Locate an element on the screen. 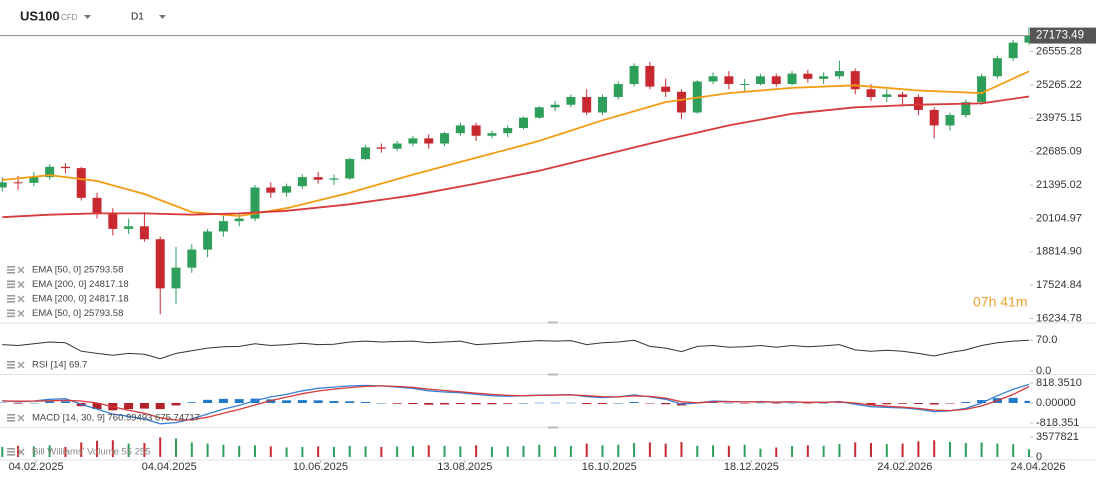 Image resolution: width=1096 pixels, height=484 pixels. macd-line is located at coordinates (516, 403).